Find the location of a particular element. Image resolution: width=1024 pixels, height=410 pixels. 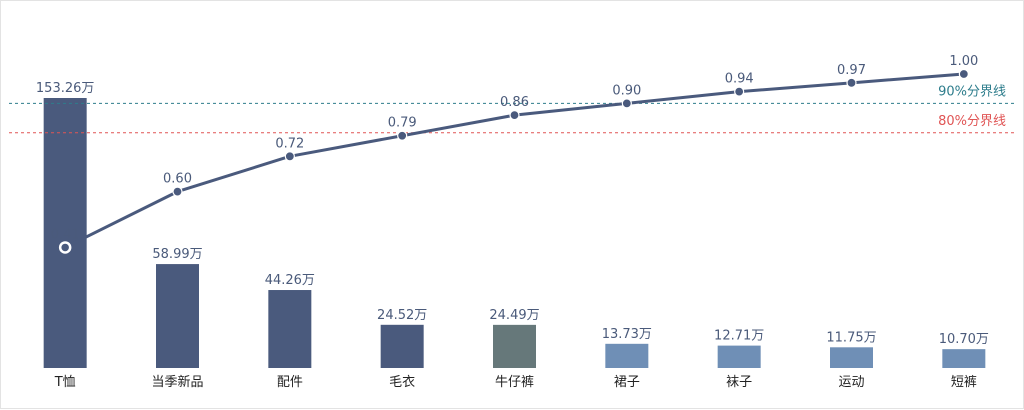

category-label: 运动 is located at coordinates (851, 382).